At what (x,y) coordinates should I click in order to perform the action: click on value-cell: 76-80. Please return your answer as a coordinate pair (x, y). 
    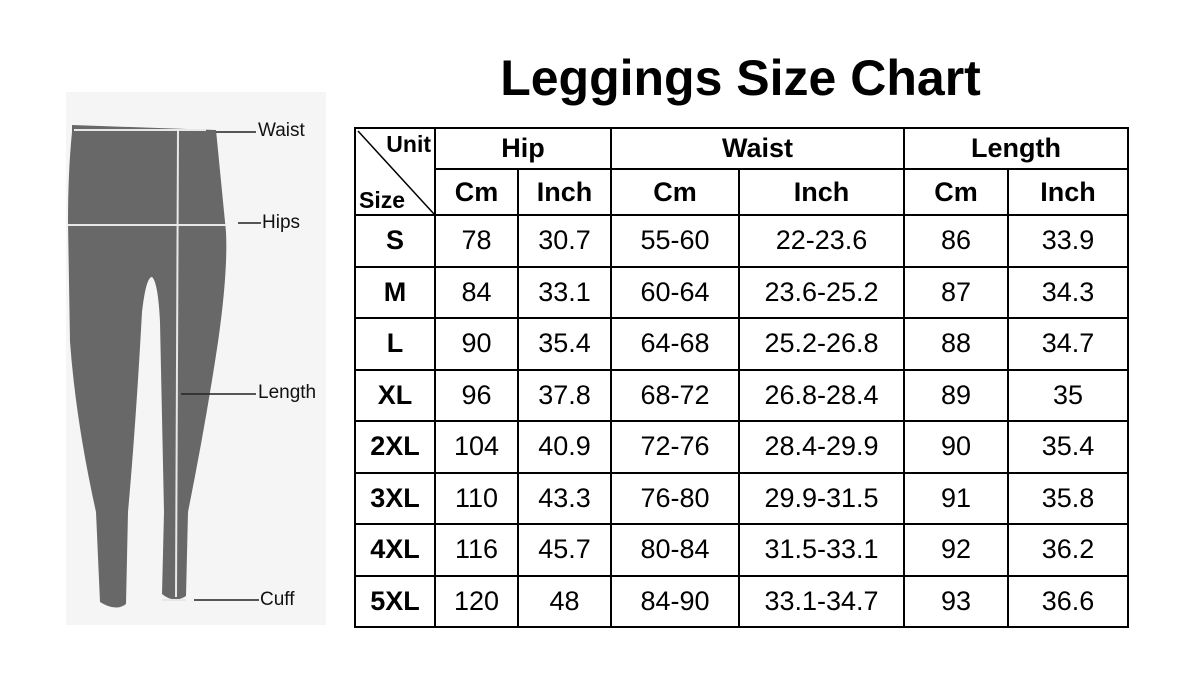
    Looking at the image, I should click on (675, 498).